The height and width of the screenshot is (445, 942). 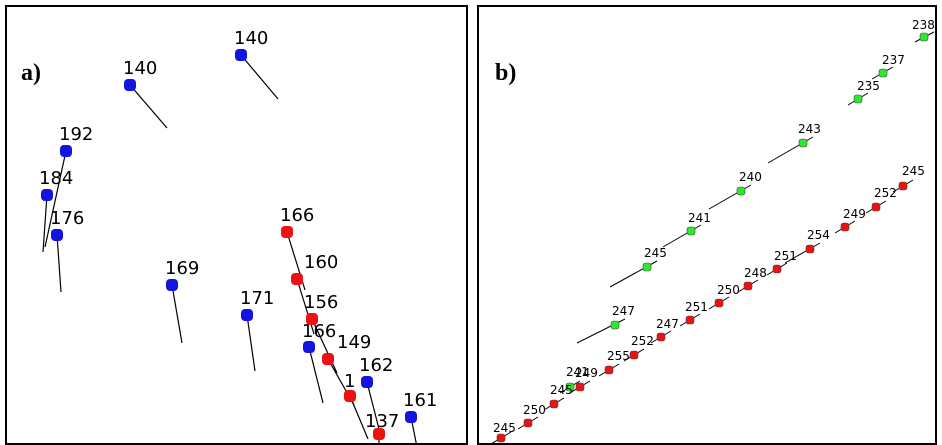 What do you see at coordinates (893, 60) in the screenshot?
I see `point-label: 237` at bounding box center [893, 60].